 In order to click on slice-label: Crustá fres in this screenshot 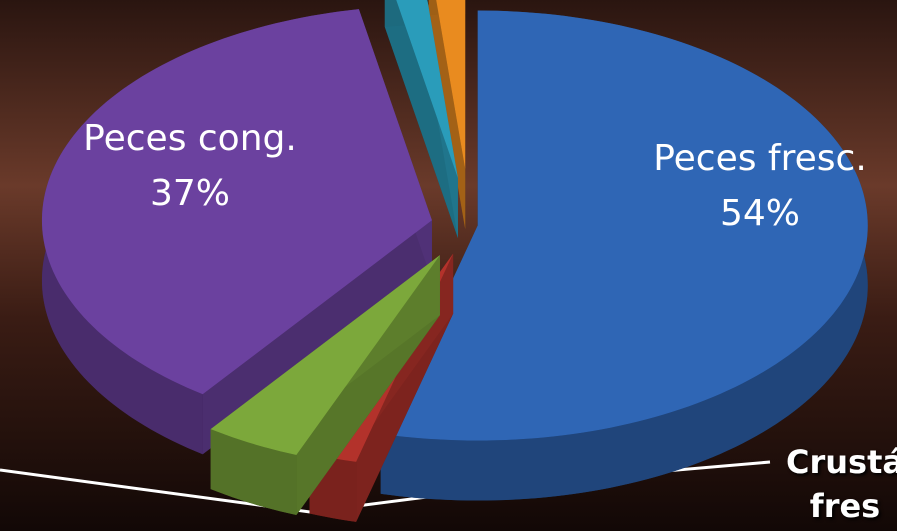, I will do `click(841, 484)`.